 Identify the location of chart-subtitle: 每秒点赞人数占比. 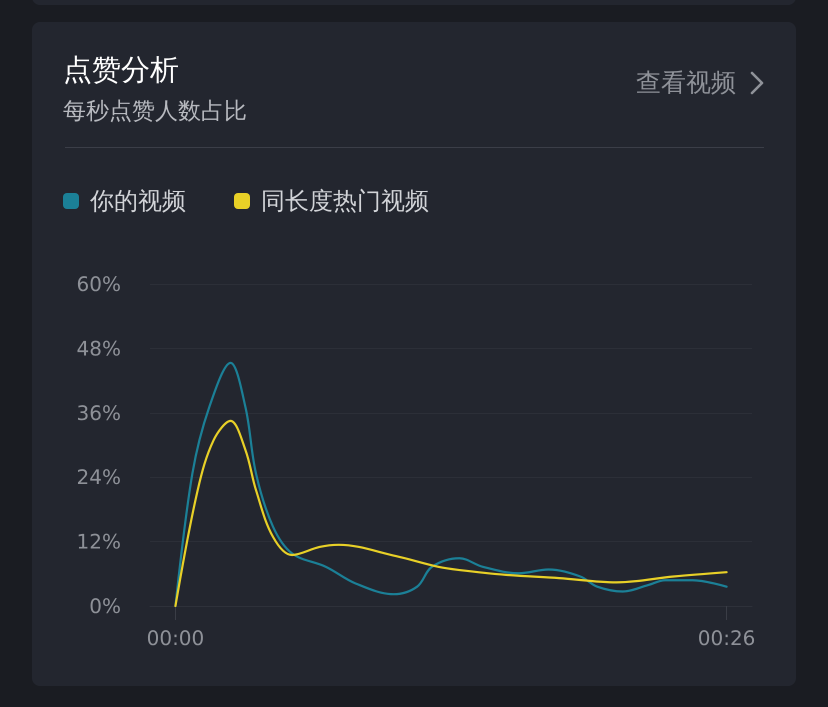
(155, 111).